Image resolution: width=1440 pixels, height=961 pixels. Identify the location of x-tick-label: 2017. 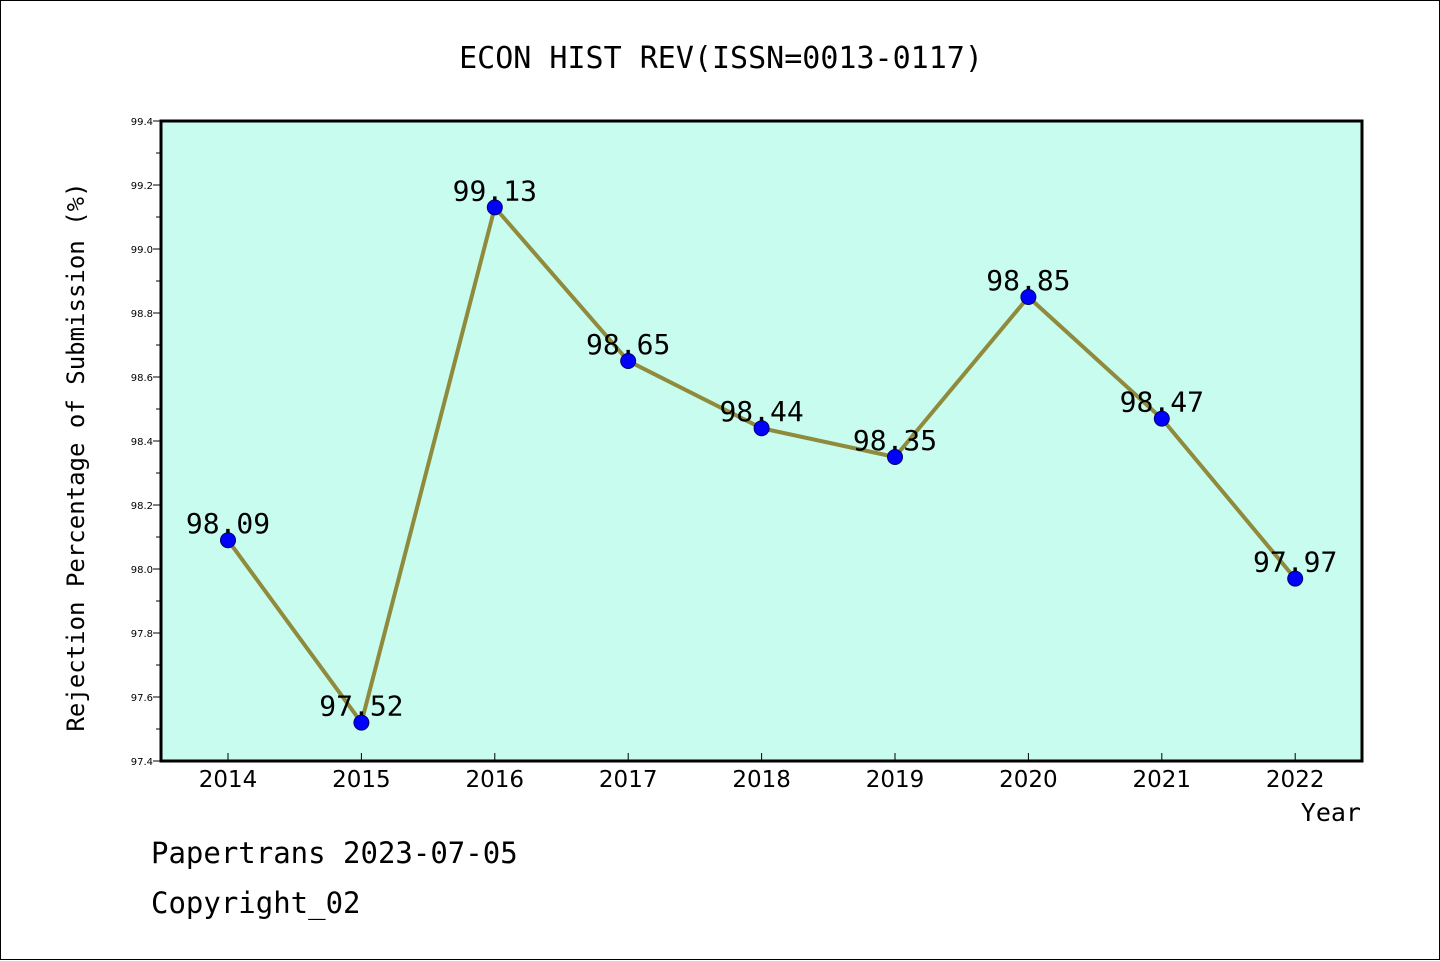
(628, 780).